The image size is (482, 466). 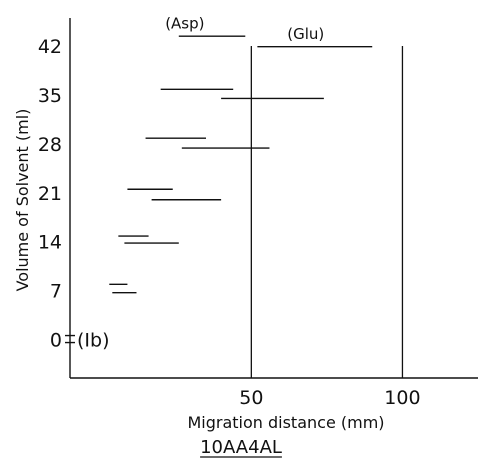 What do you see at coordinates (402, 398) in the screenshot?
I see `x-tick-label: 100` at bounding box center [402, 398].